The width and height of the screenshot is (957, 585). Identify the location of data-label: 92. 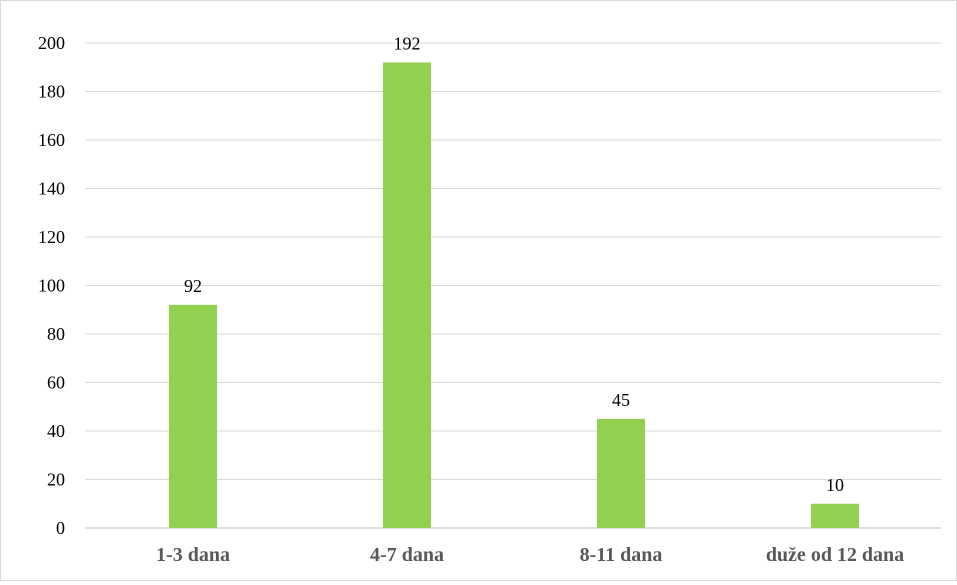
(193, 286).